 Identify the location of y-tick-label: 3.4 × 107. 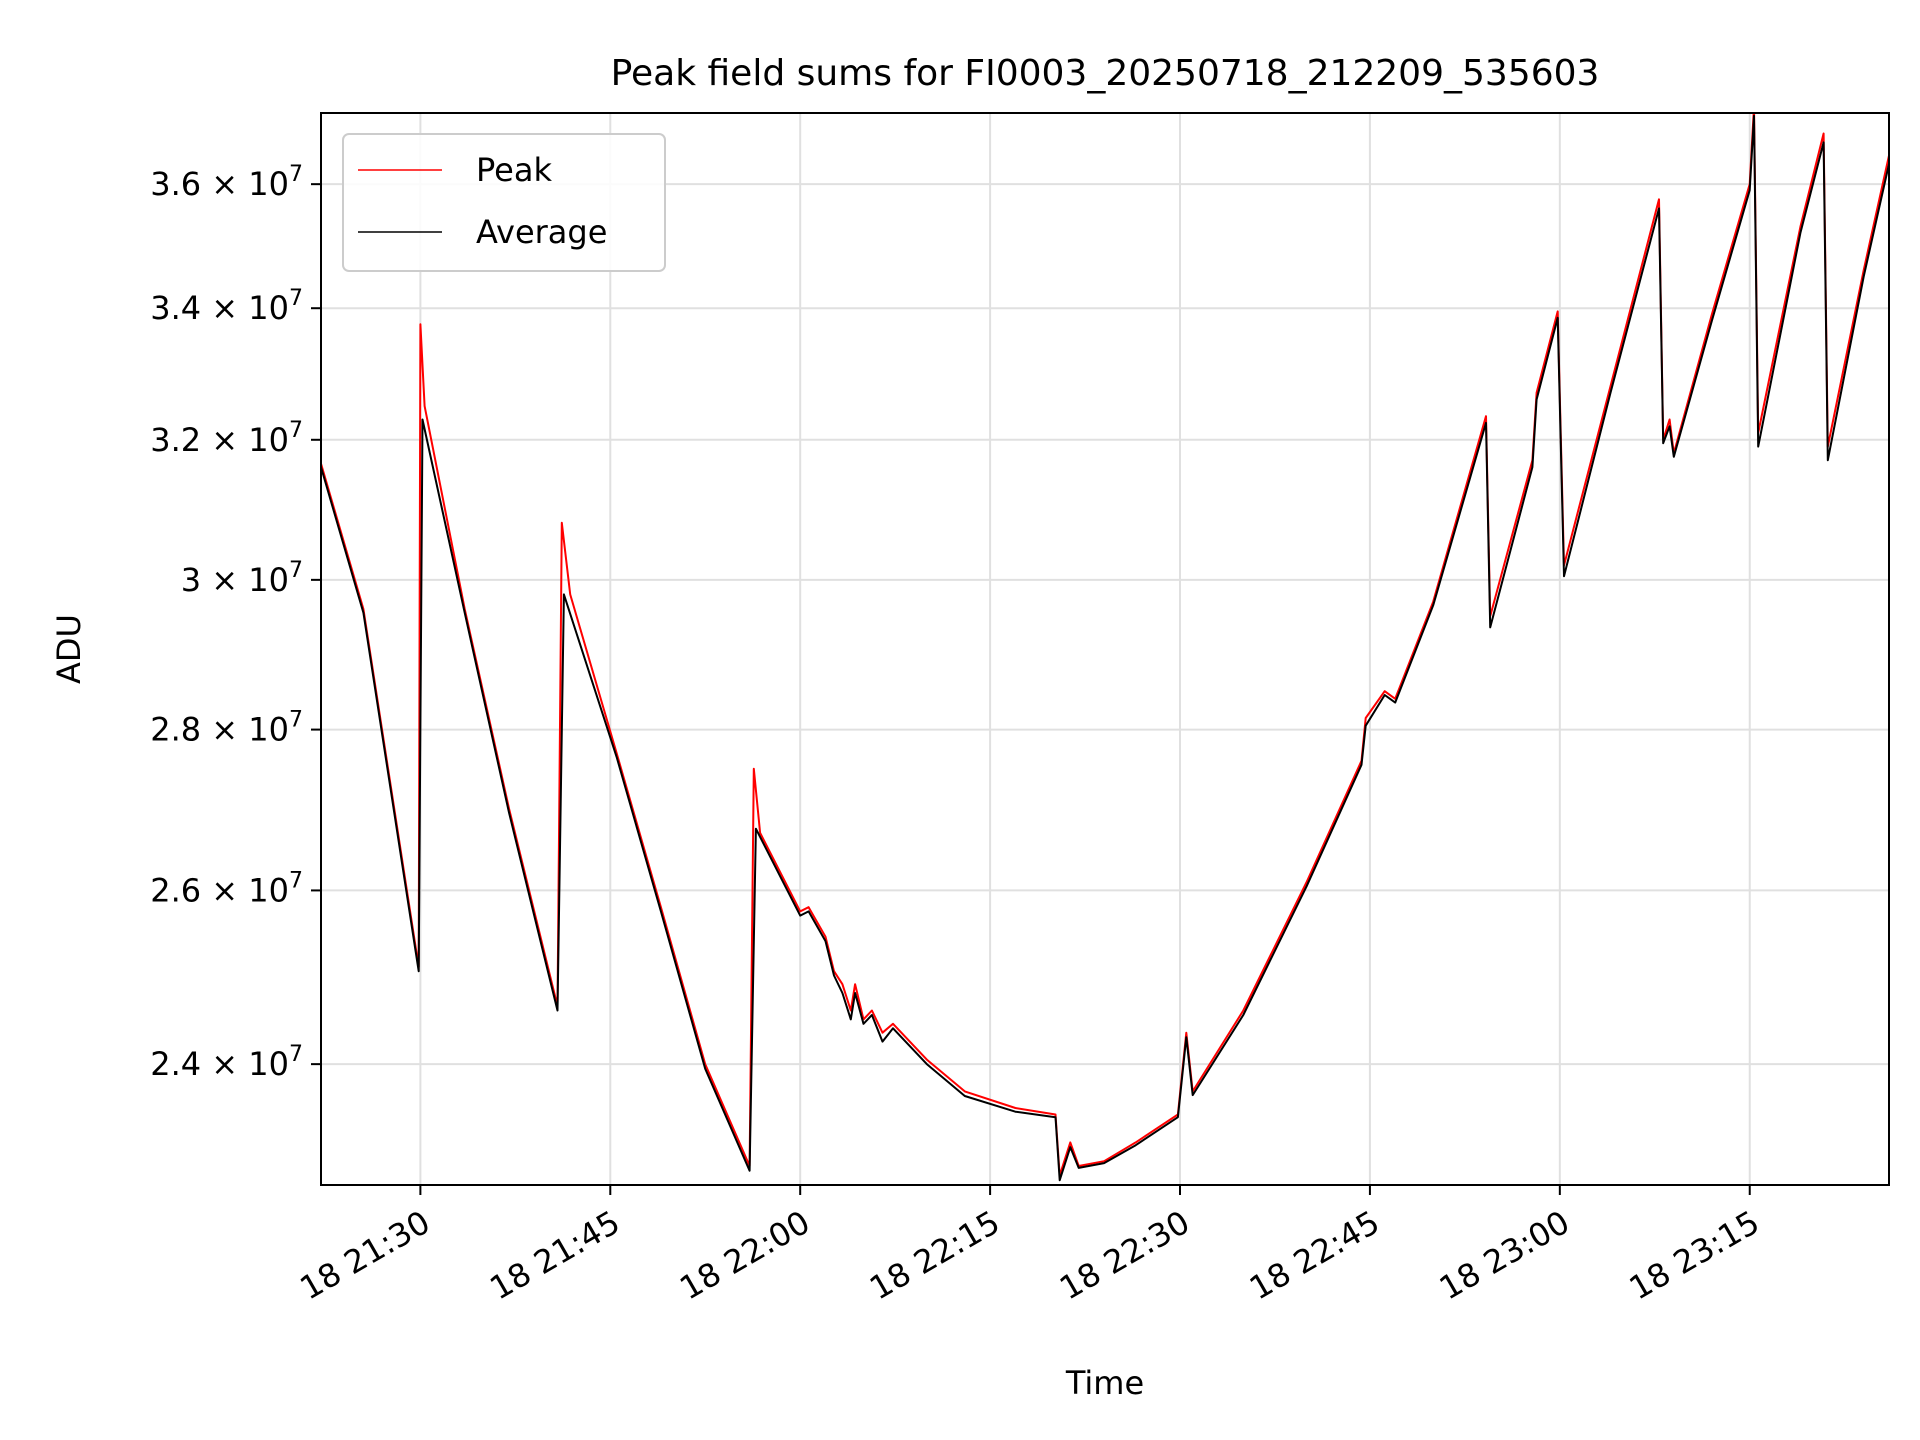
(226, 306).